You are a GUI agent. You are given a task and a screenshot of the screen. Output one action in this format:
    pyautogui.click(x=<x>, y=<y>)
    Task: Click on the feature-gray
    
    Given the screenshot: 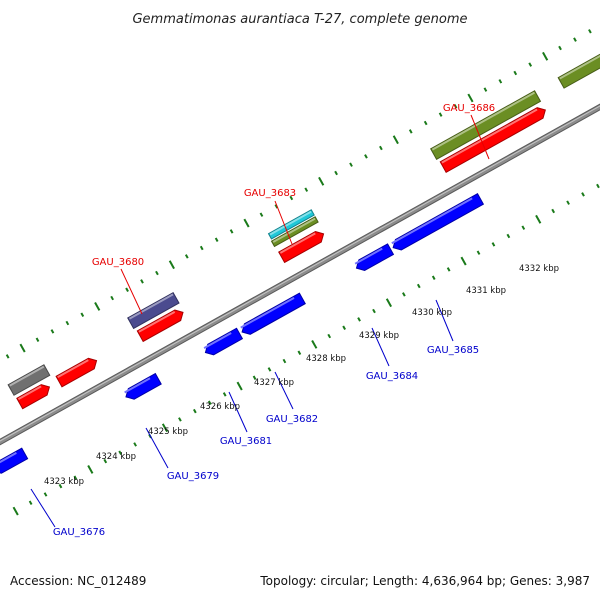 What is the action you would take?
    pyautogui.click(x=29, y=380)
    